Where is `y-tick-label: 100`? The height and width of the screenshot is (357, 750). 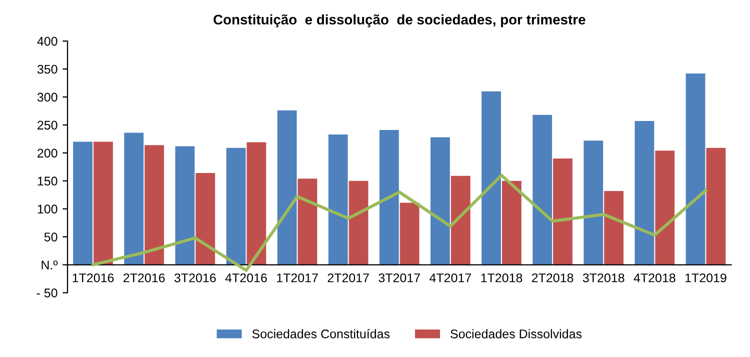 y-tick-label: 100 is located at coordinates (48, 209).